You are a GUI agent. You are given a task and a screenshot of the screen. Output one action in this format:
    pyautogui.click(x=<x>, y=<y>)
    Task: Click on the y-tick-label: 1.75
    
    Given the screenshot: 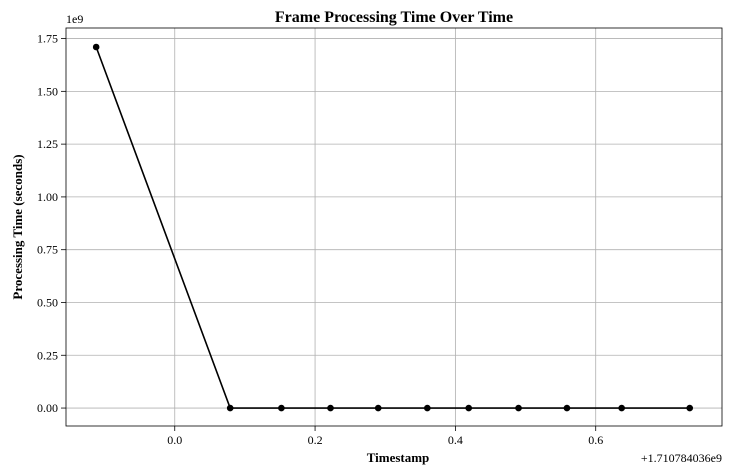 What is the action you would take?
    pyautogui.click(x=47, y=39)
    